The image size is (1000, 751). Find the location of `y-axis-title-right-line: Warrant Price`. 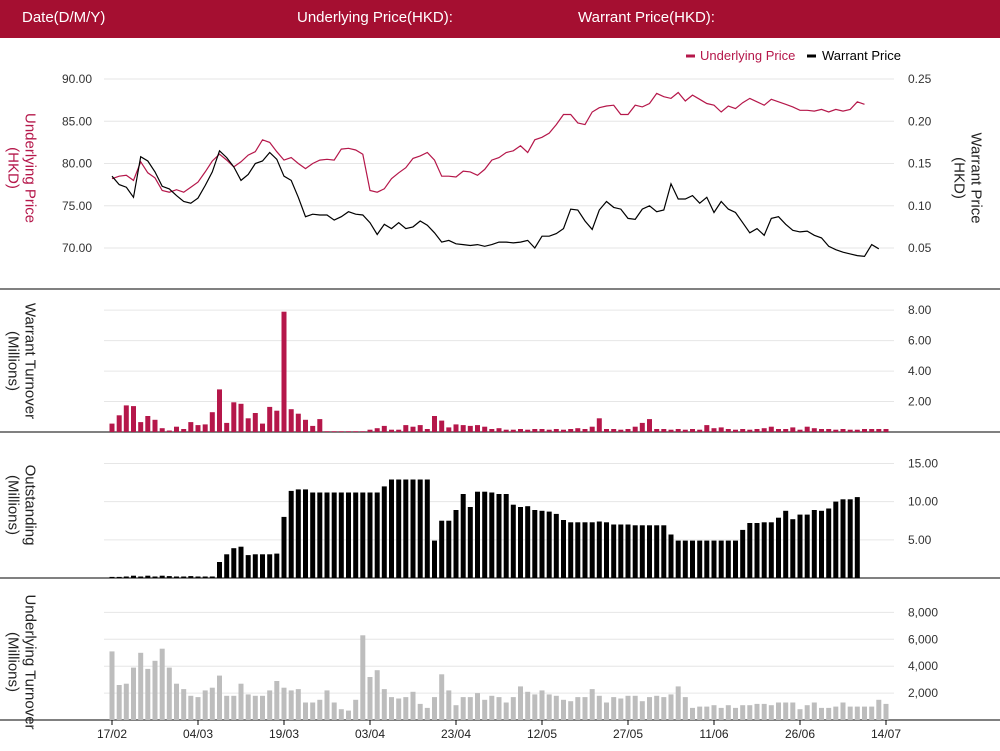

y-axis-title-right-line: Warrant Price is located at coordinates (976, 177).